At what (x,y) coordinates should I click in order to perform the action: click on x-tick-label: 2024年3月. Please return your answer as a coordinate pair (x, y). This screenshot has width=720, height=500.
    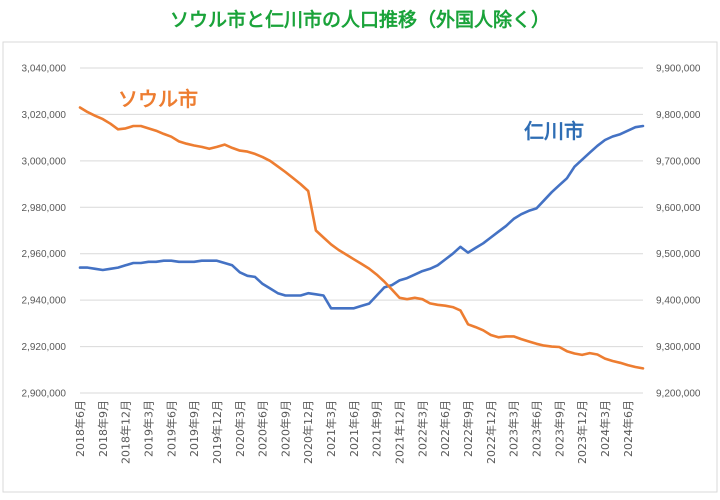
    Looking at the image, I should click on (605, 428).